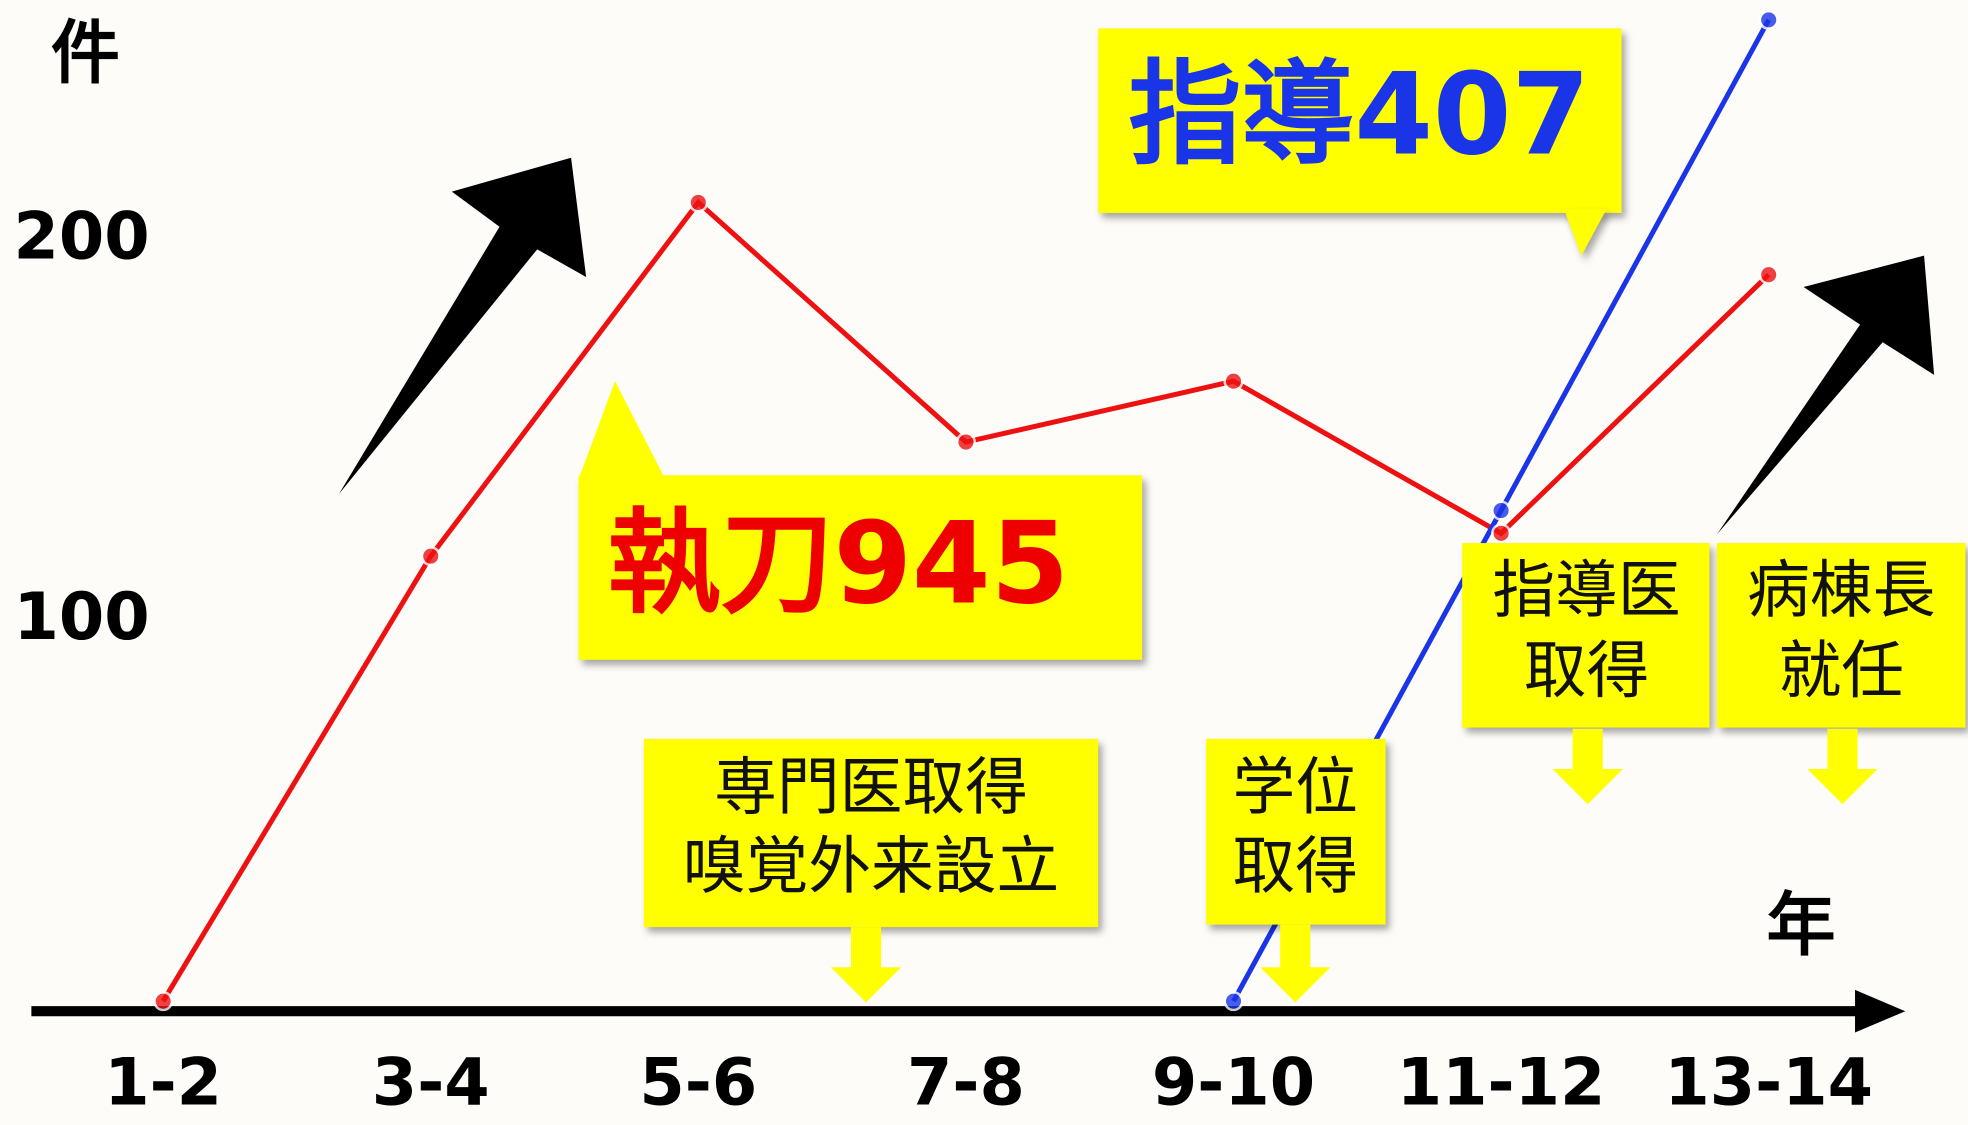  Describe the element at coordinates (966, 1083) in the screenshot. I see `x-tick-label: 7-8` at that location.